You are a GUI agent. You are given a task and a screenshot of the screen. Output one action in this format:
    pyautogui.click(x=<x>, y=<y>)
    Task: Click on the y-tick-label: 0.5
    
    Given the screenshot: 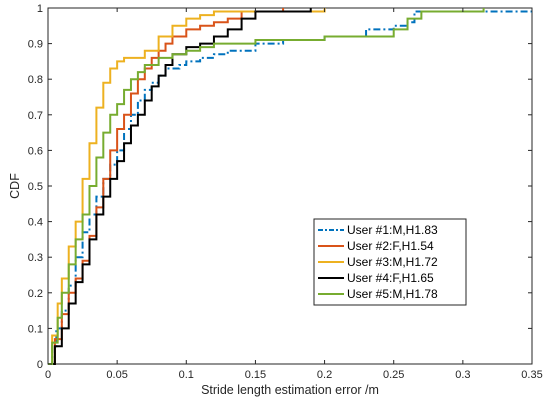 What is the action you would take?
    pyautogui.click(x=35, y=187)
    